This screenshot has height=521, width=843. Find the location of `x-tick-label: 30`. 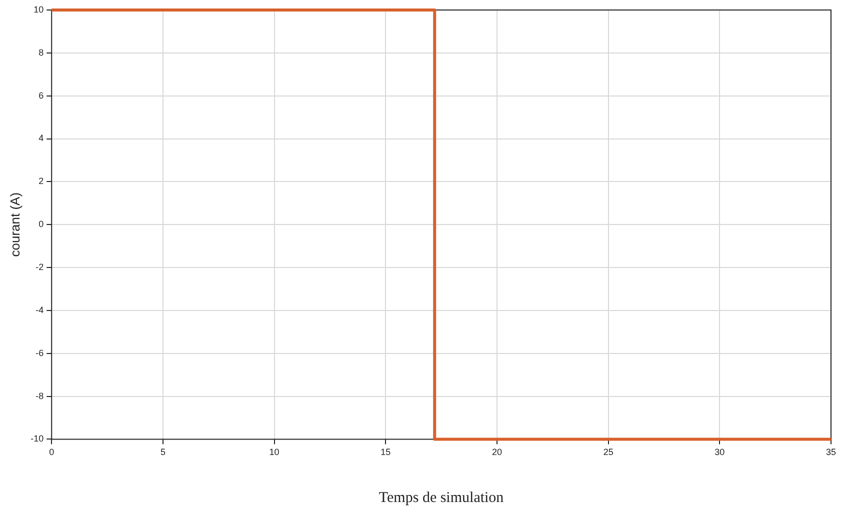

x-tick-label: 30 is located at coordinates (719, 452).